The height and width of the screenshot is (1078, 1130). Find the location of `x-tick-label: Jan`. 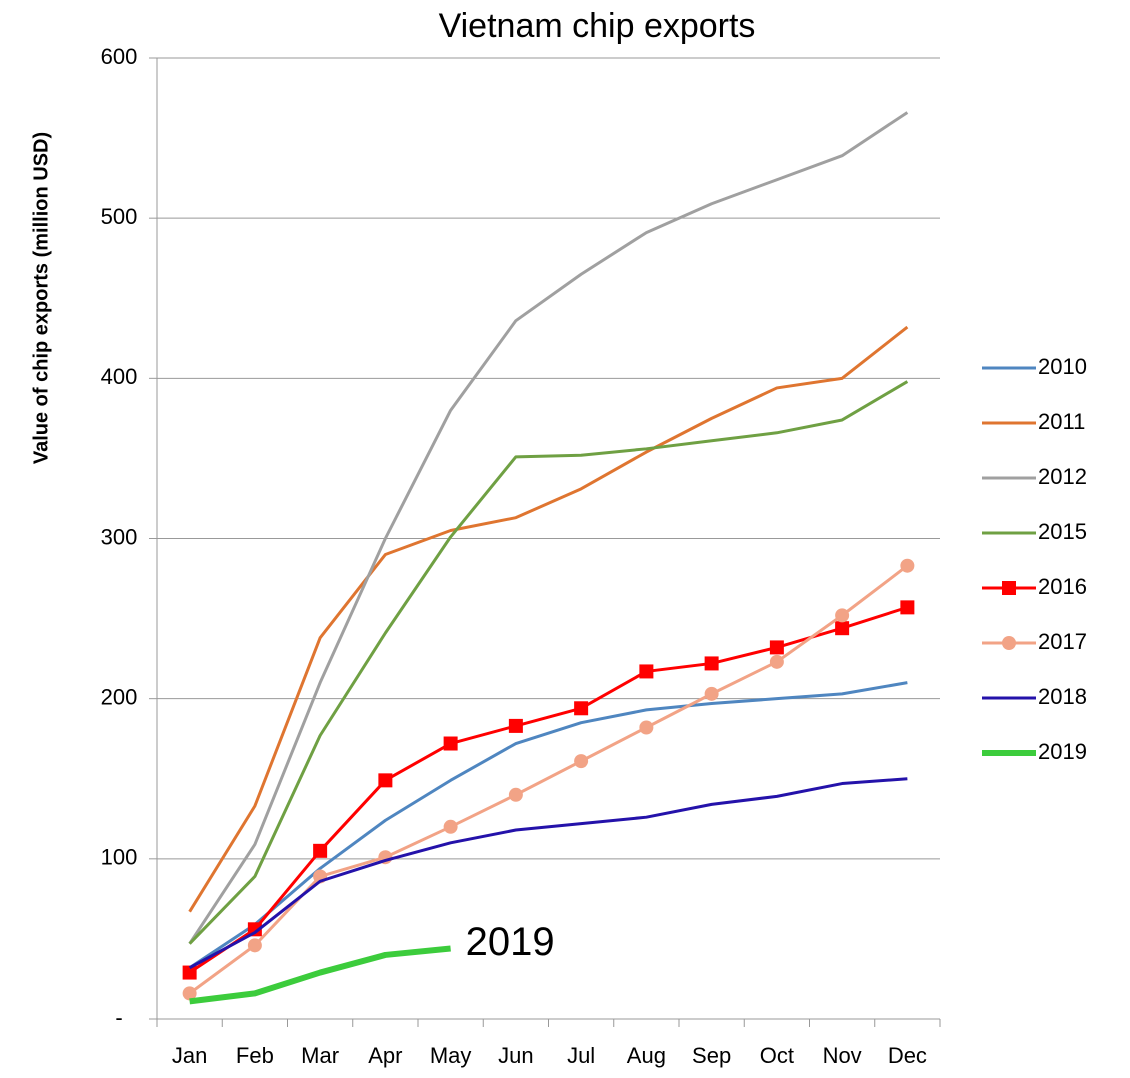

x-tick-label: Jan is located at coordinates (189, 1055).